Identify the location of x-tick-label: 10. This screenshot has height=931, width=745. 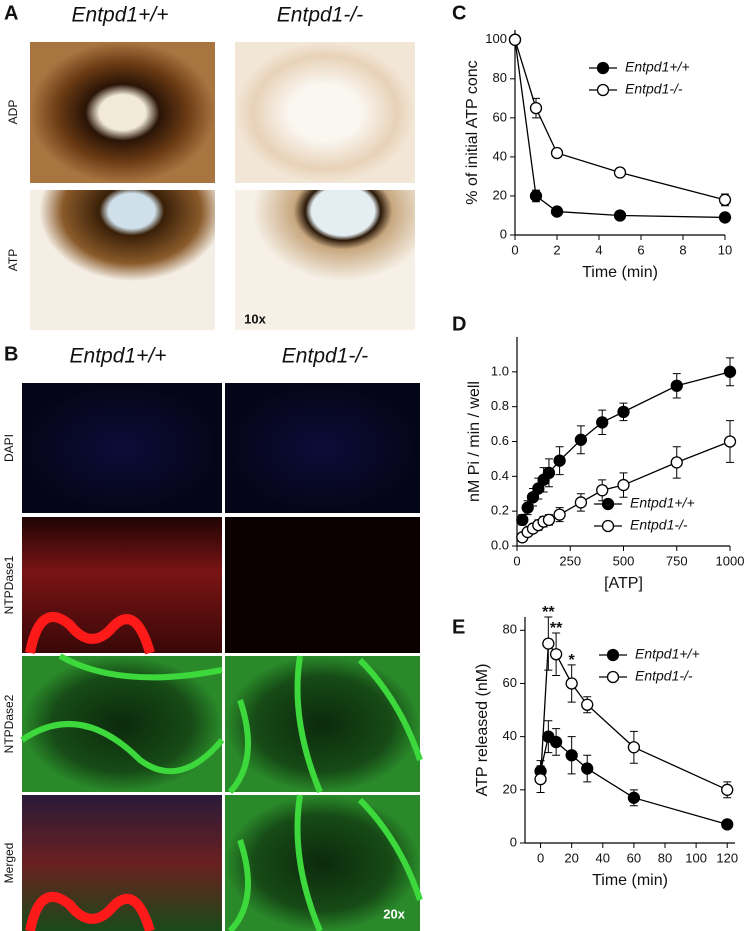
(725, 249).